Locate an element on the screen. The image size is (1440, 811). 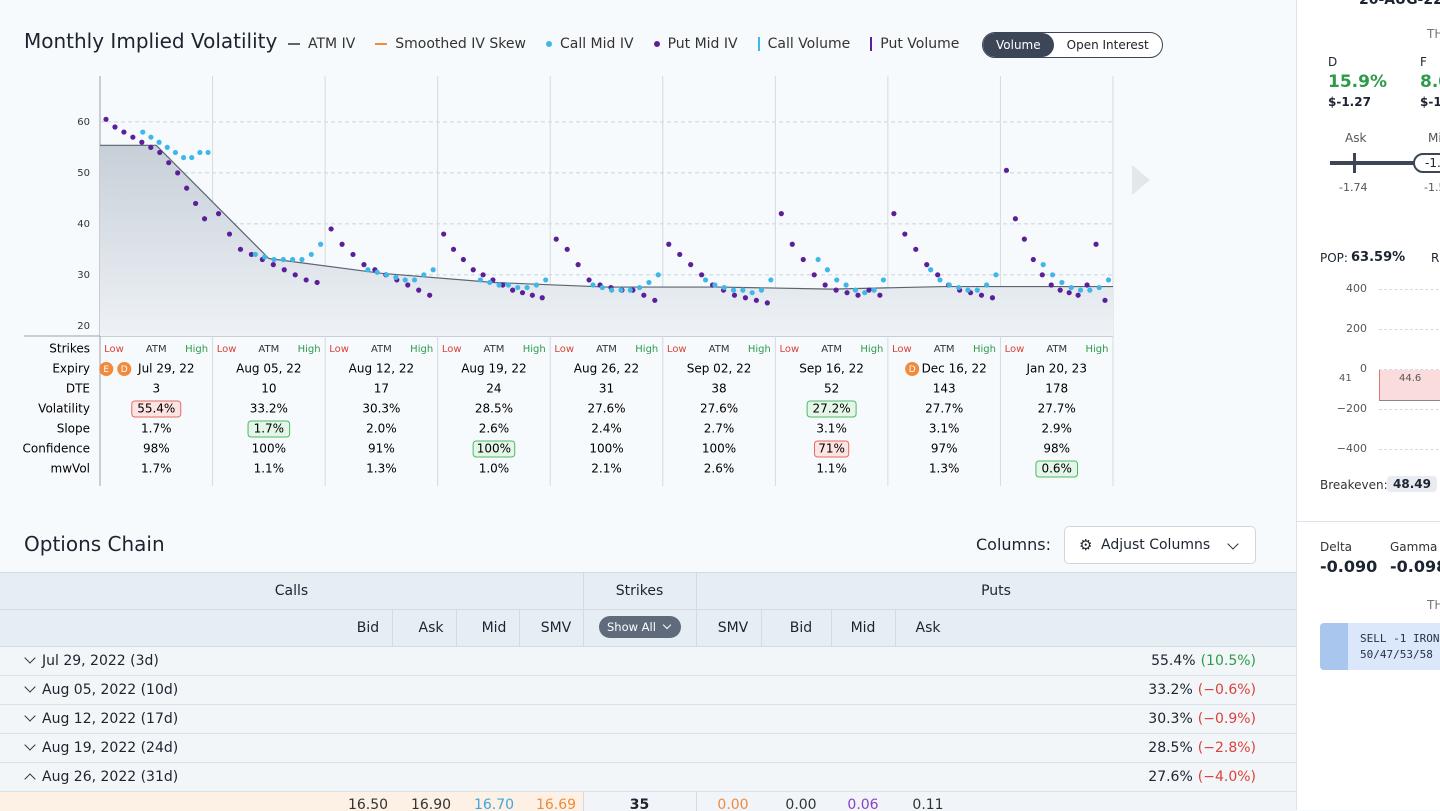
slider-thumb is located at coordinates (1354, 163).